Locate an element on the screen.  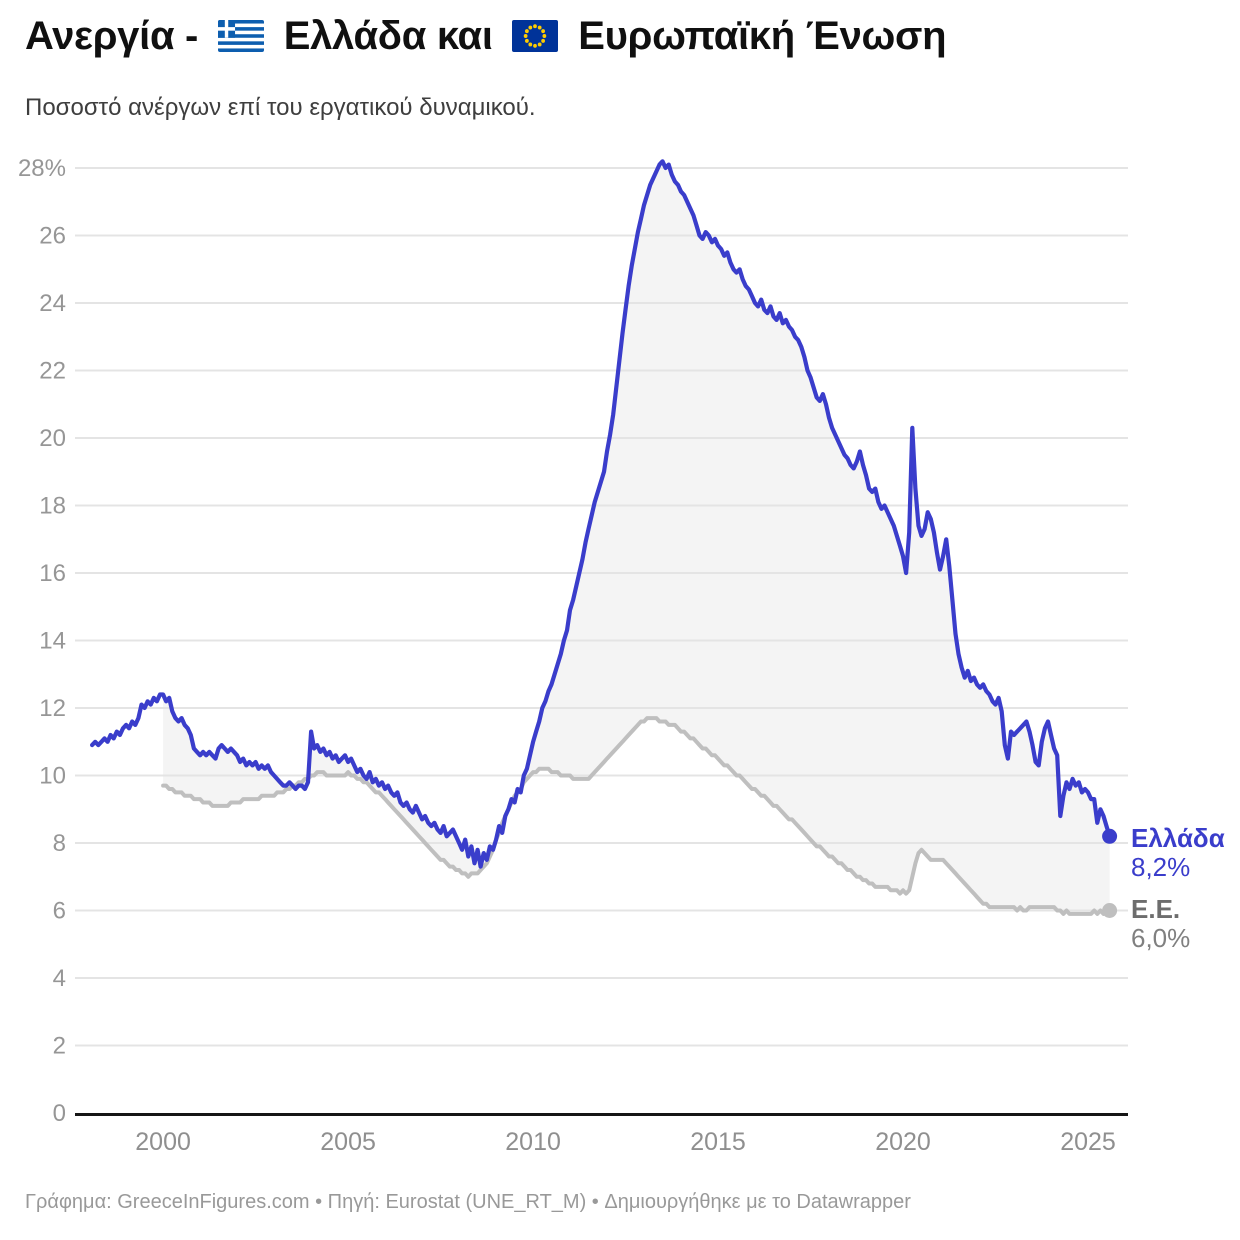
y-axis-tick-label: 8 is located at coordinates (59, 843).